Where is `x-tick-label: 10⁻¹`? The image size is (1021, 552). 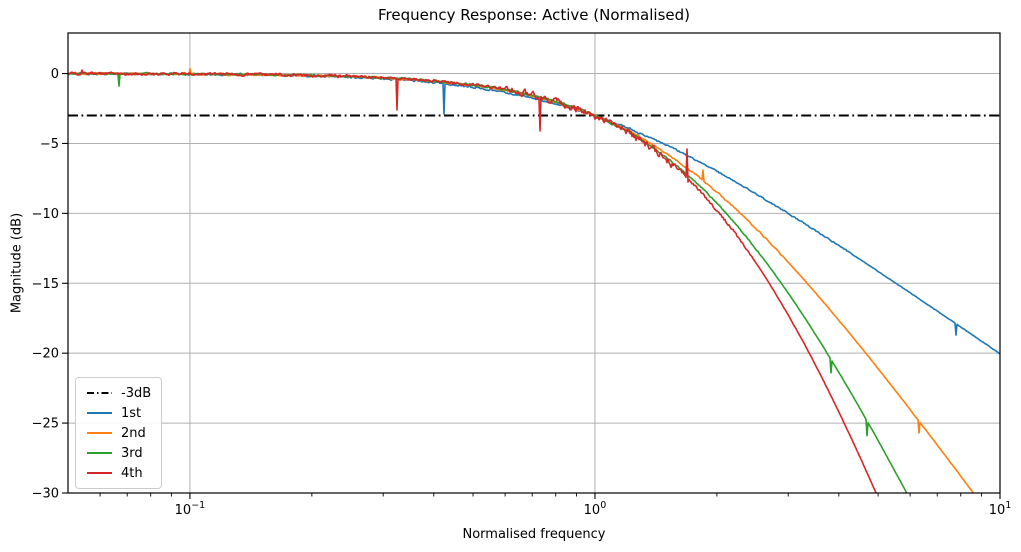 x-tick-label: 10⁻¹ is located at coordinates (190, 509).